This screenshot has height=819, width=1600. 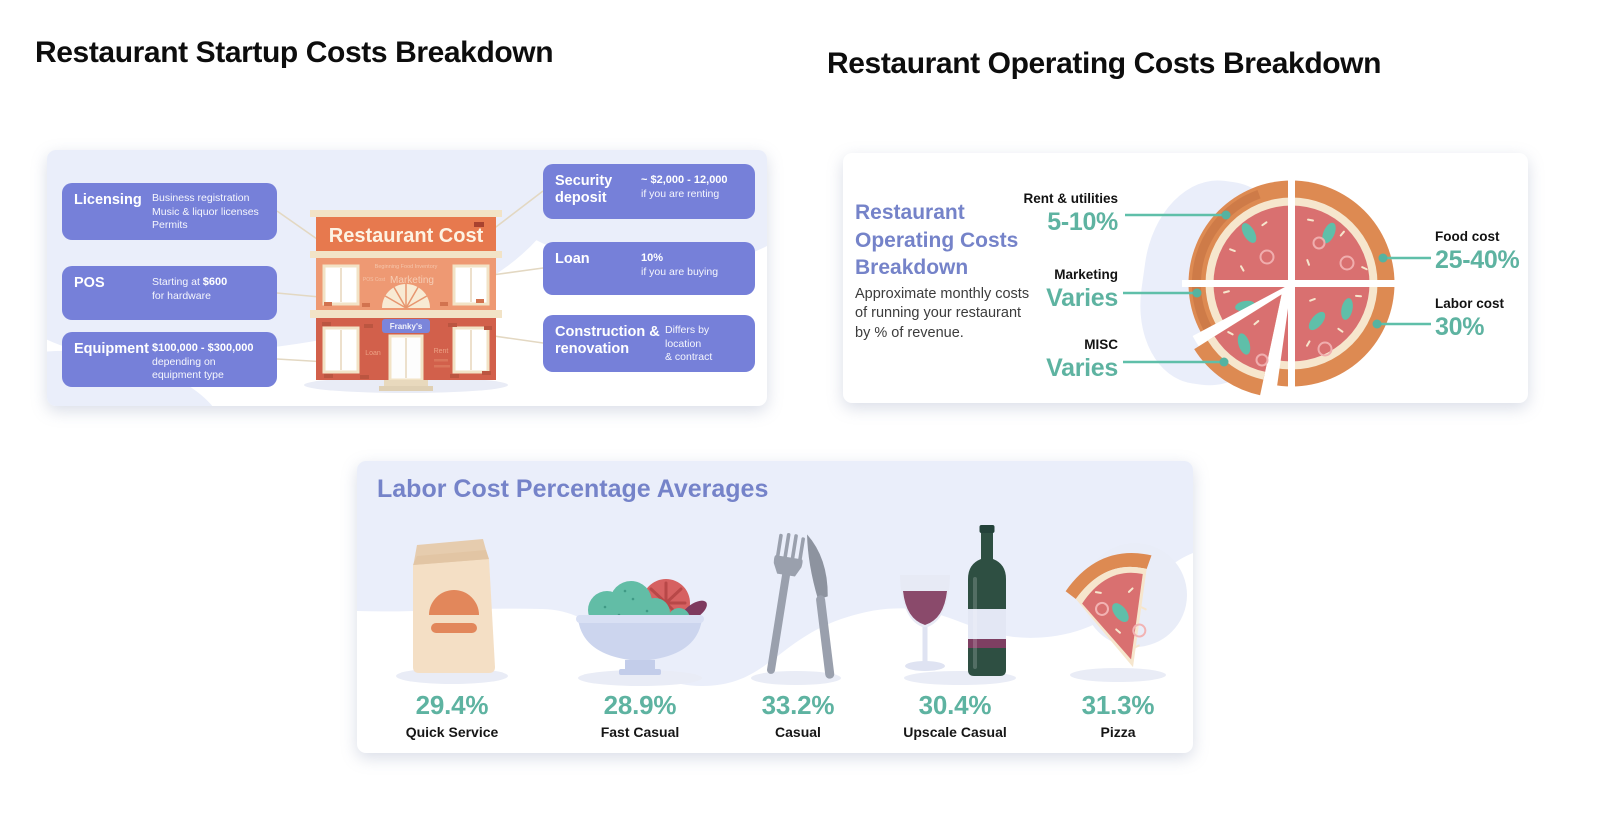 What do you see at coordinates (406, 267) in the screenshot?
I see `building-facade-text: Beginning Food Inventory` at bounding box center [406, 267].